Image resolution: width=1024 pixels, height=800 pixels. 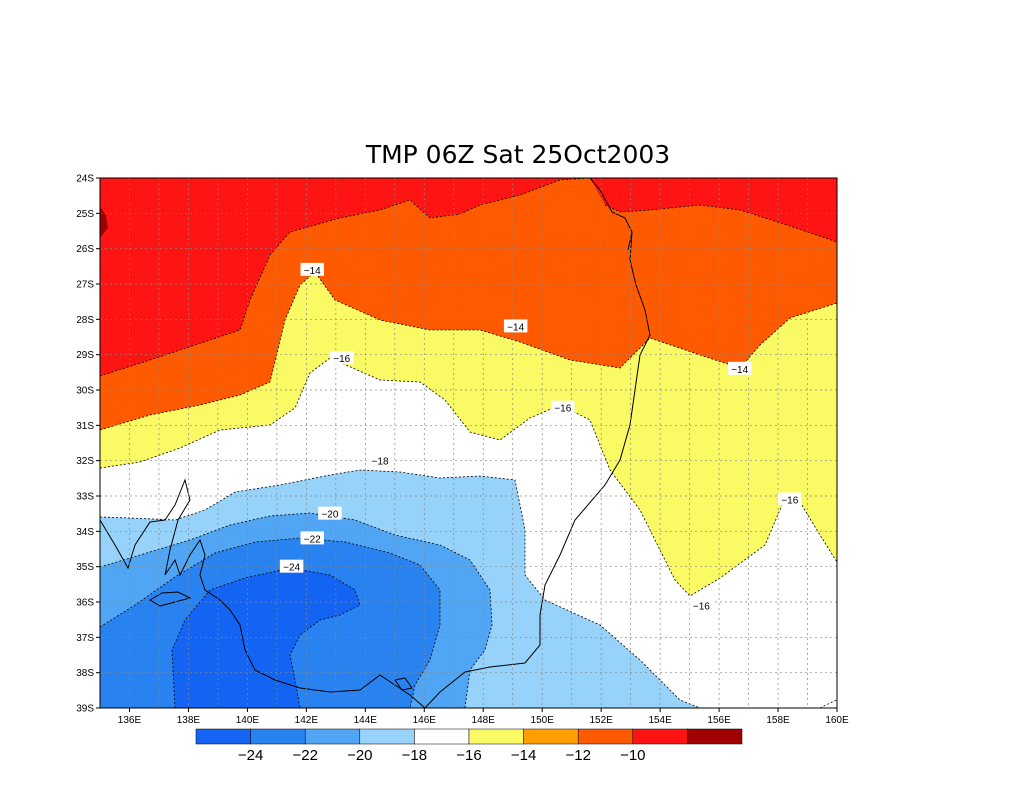 I want to click on contour-label: −24, so click(x=291, y=568).